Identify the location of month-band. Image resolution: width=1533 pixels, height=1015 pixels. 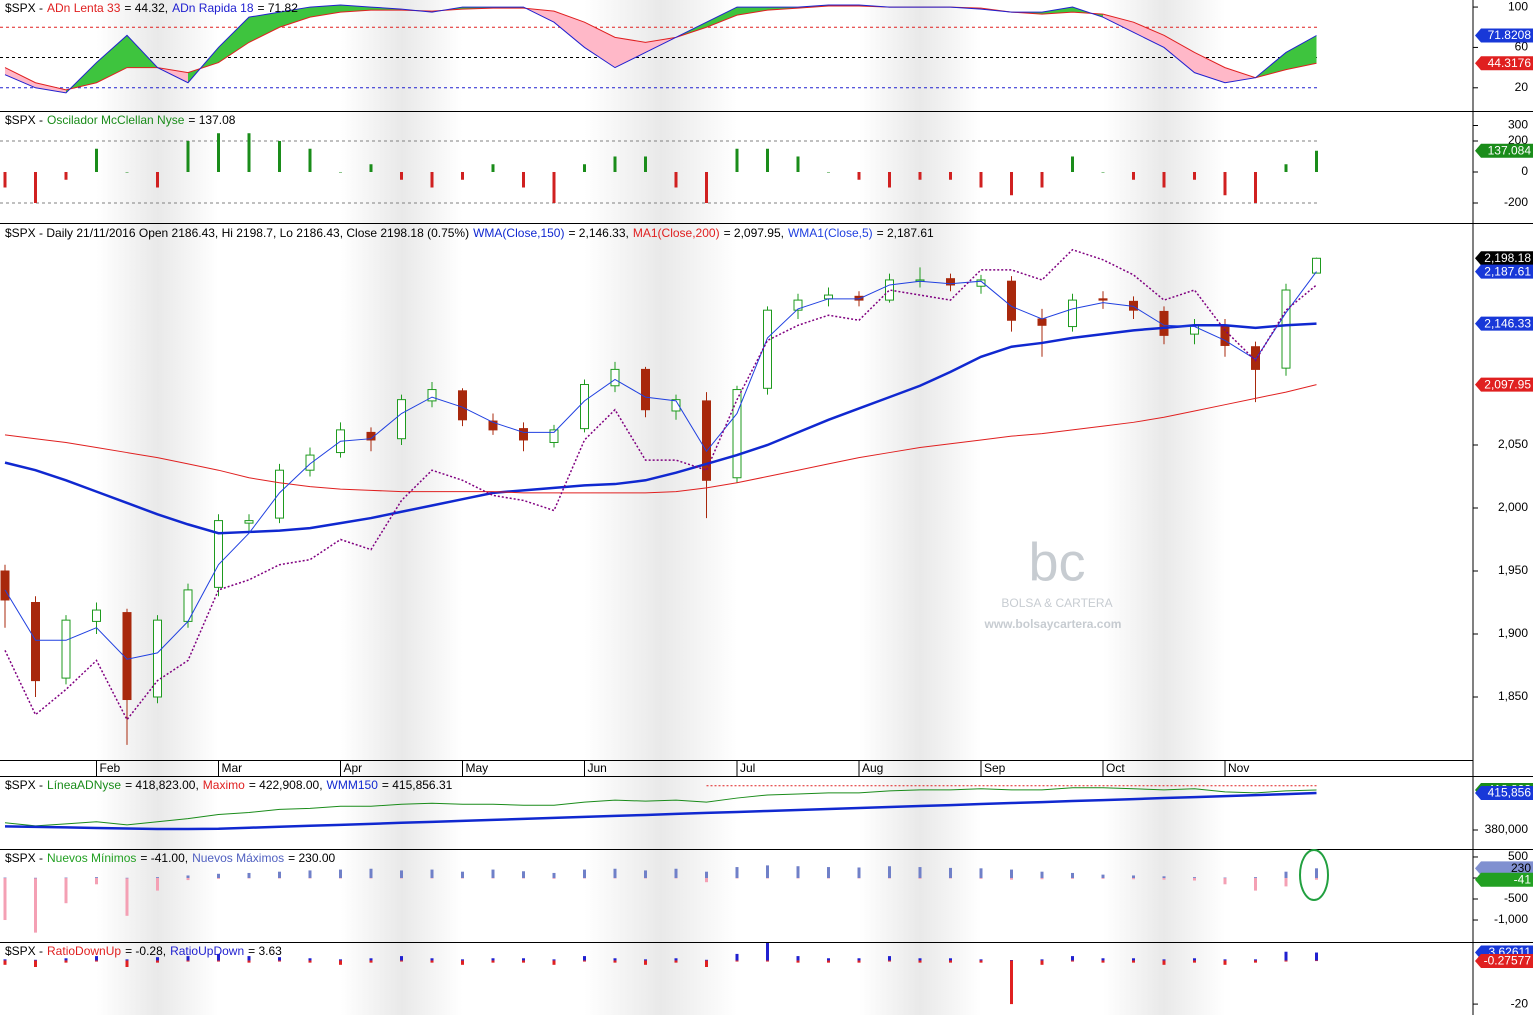
(660, 507).